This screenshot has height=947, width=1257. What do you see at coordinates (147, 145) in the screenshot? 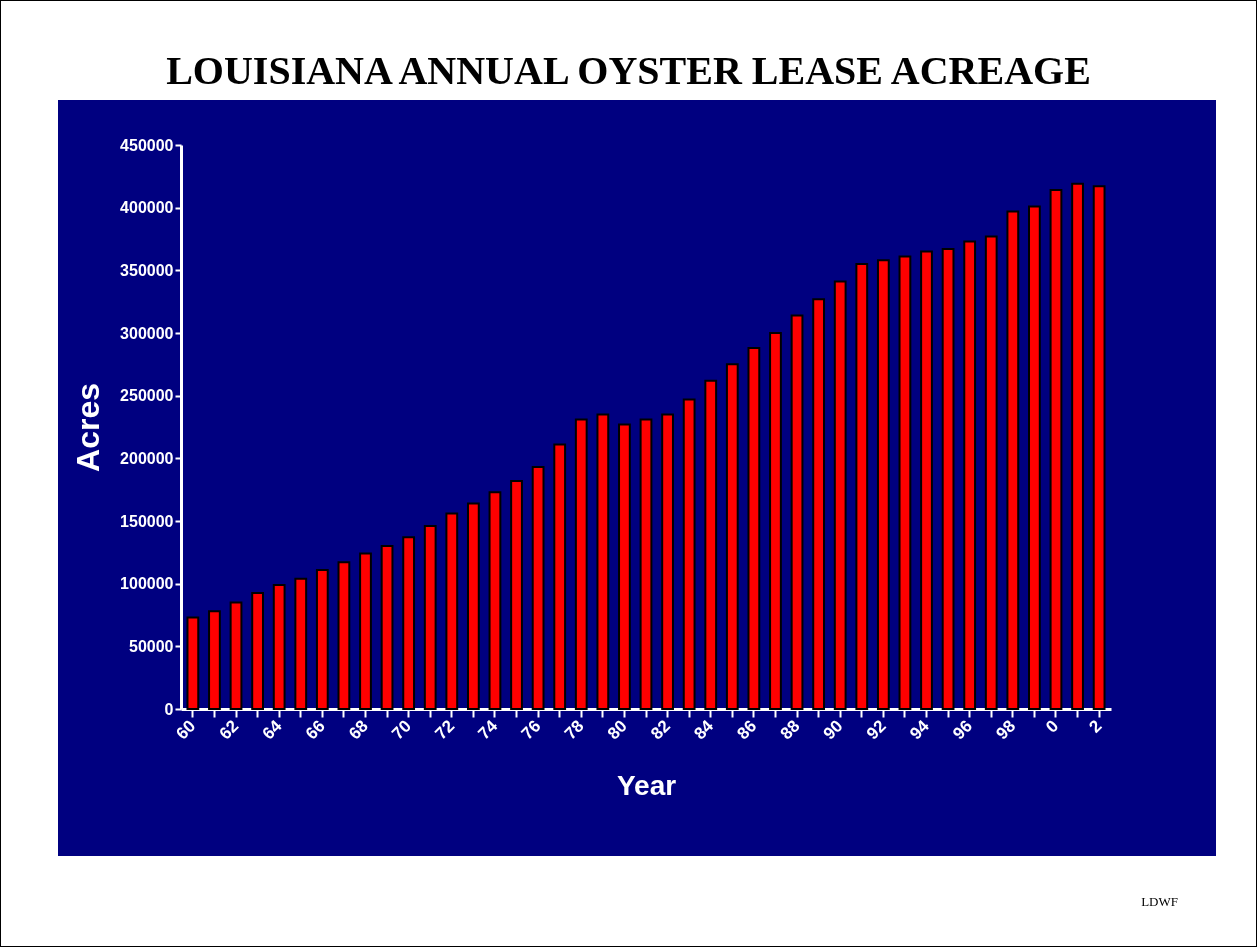
I see `y-tick-label: 450000` at bounding box center [147, 145].